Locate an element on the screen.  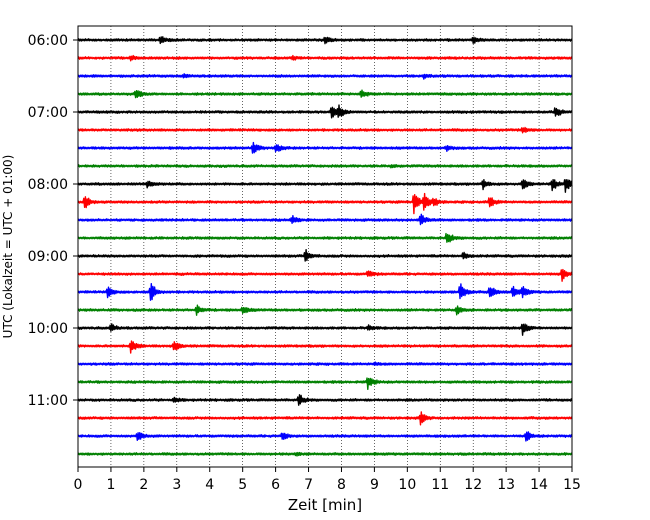
x-tick-label: 5 is located at coordinates (242, 485).